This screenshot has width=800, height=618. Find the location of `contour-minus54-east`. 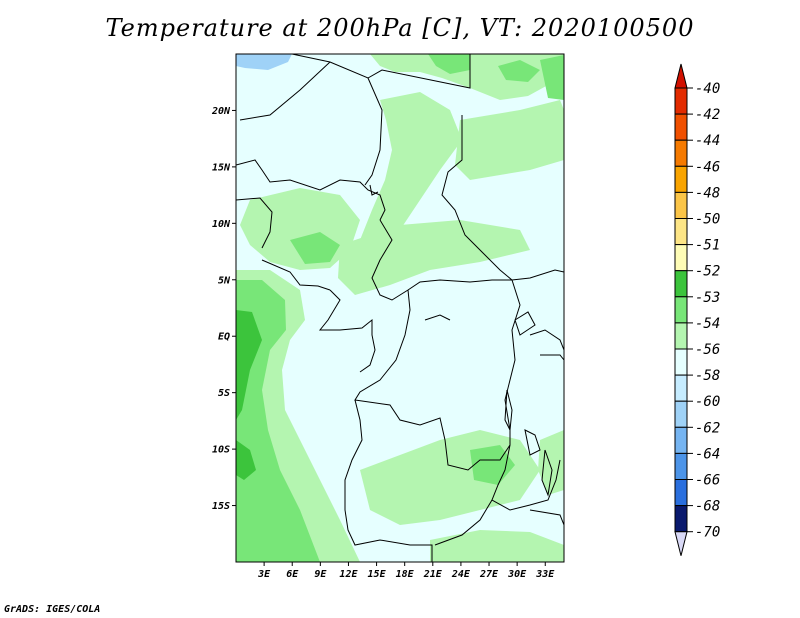

contour-minus54-east is located at coordinates (509, 140).